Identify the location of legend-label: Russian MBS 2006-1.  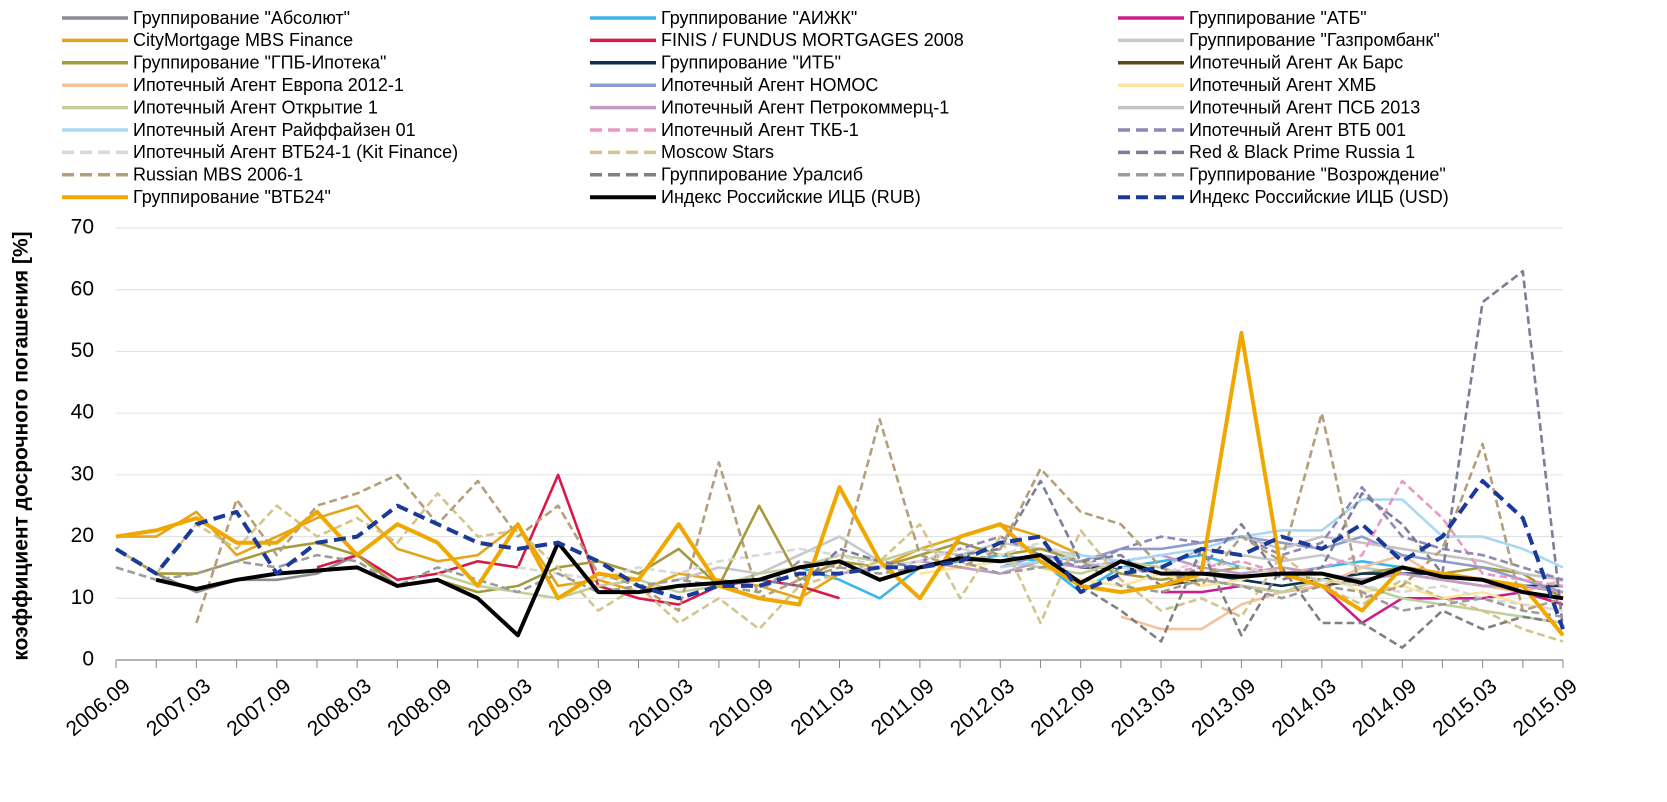
(218, 175).